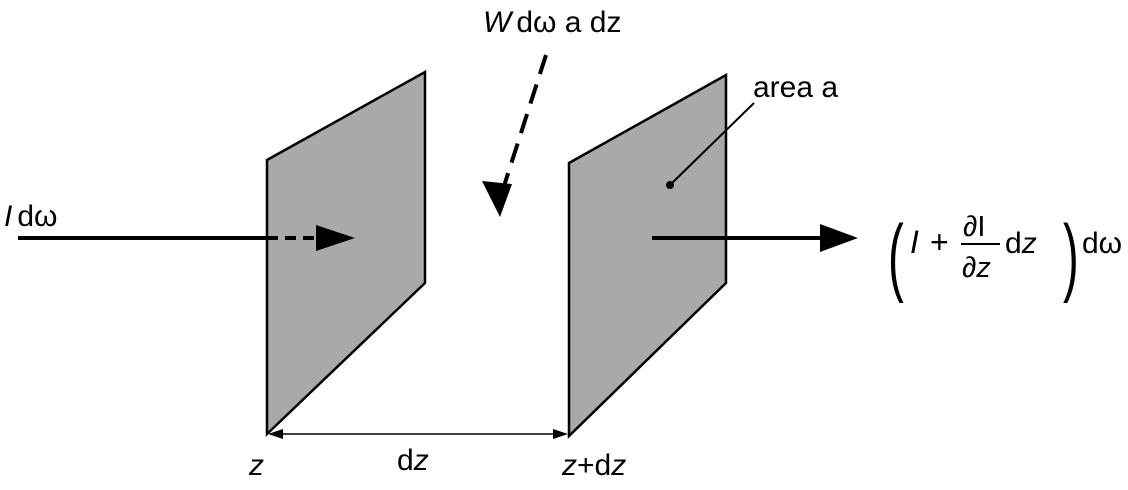 Image resolution: width=1128 pixels, height=490 pixels. Describe the element at coordinates (896, 255) in the screenshot. I see `formula-open-paren: (` at that location.